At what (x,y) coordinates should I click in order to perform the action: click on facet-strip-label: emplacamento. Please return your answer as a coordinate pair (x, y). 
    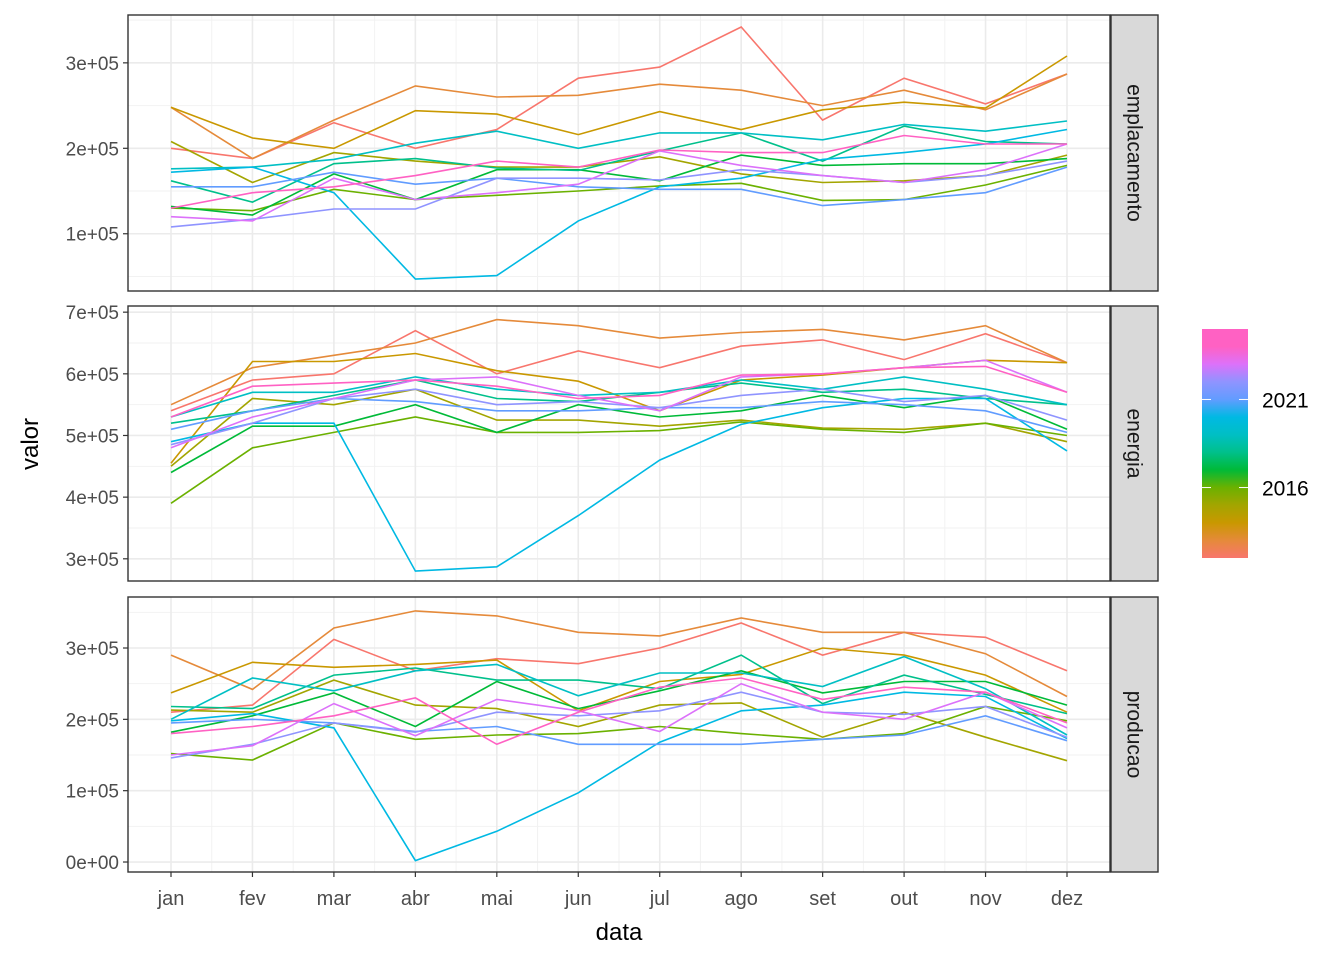
    Looking at the image, I should click on (1134, 153).